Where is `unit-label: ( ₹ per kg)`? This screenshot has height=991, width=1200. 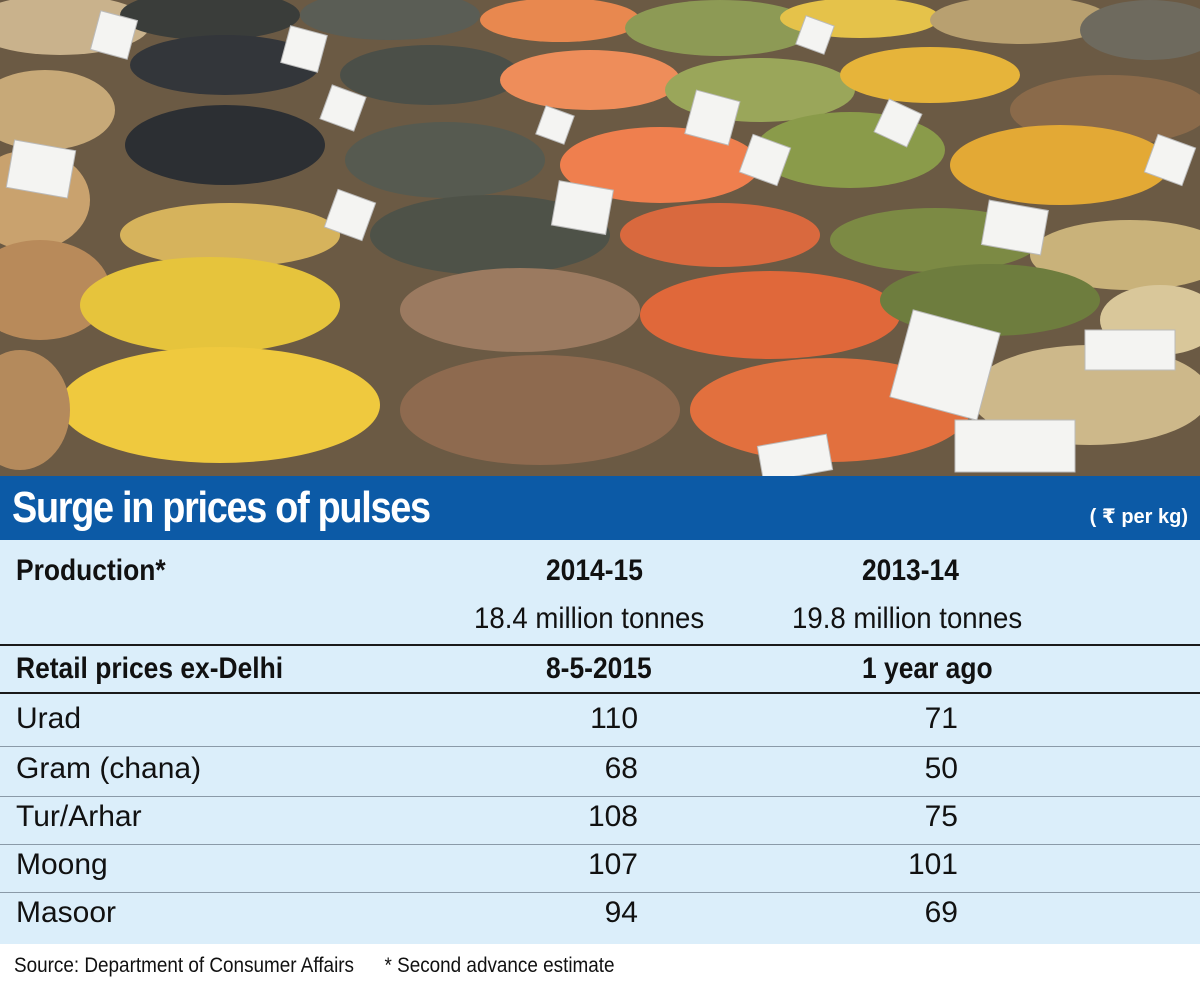 unit-label: ( ₹ per kg) is located at coordinates (1138, 517).